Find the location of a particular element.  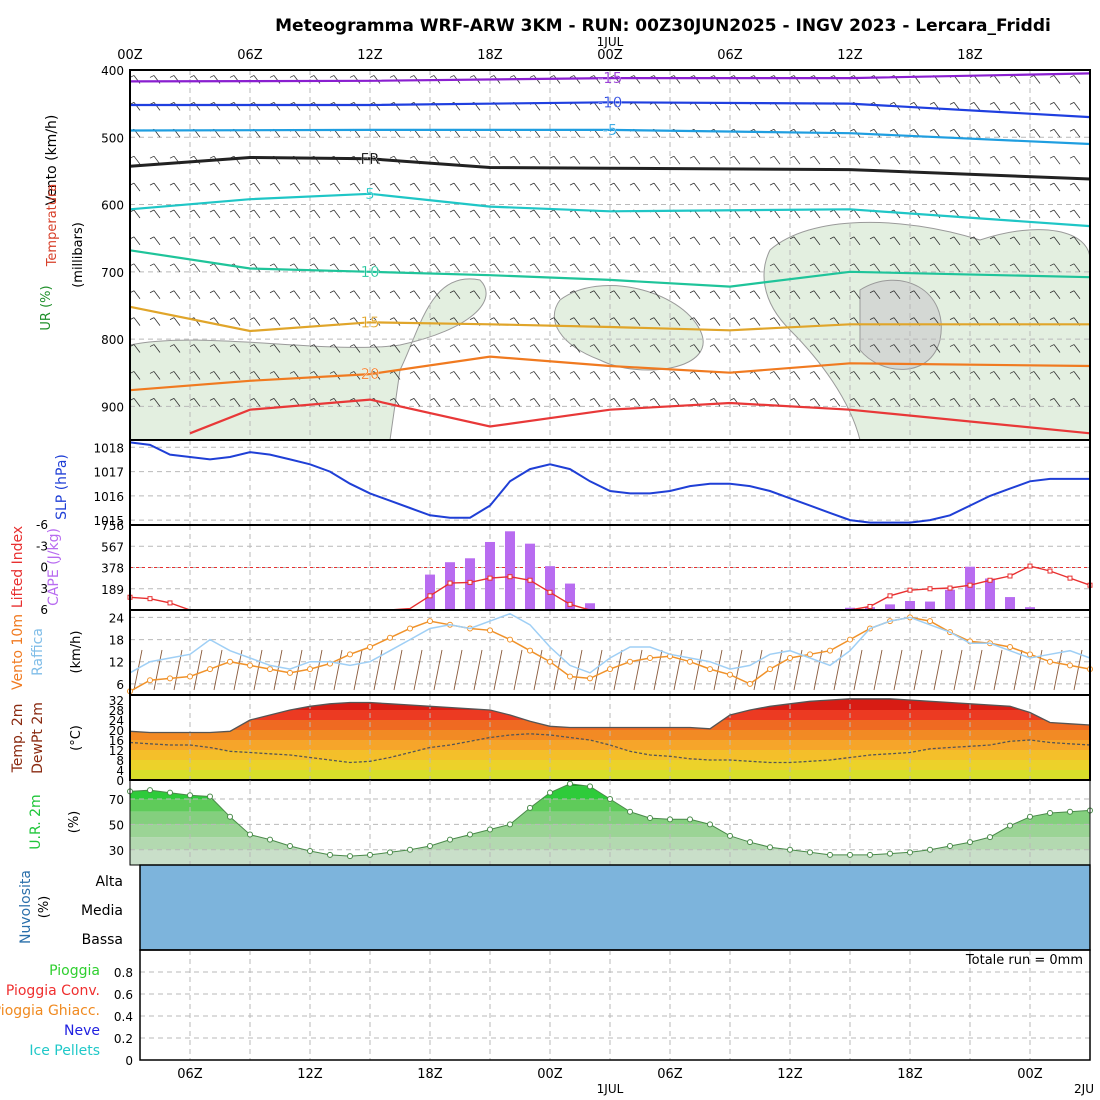

bottom-time-label: 06Z is located at coordinates (670, 1074).